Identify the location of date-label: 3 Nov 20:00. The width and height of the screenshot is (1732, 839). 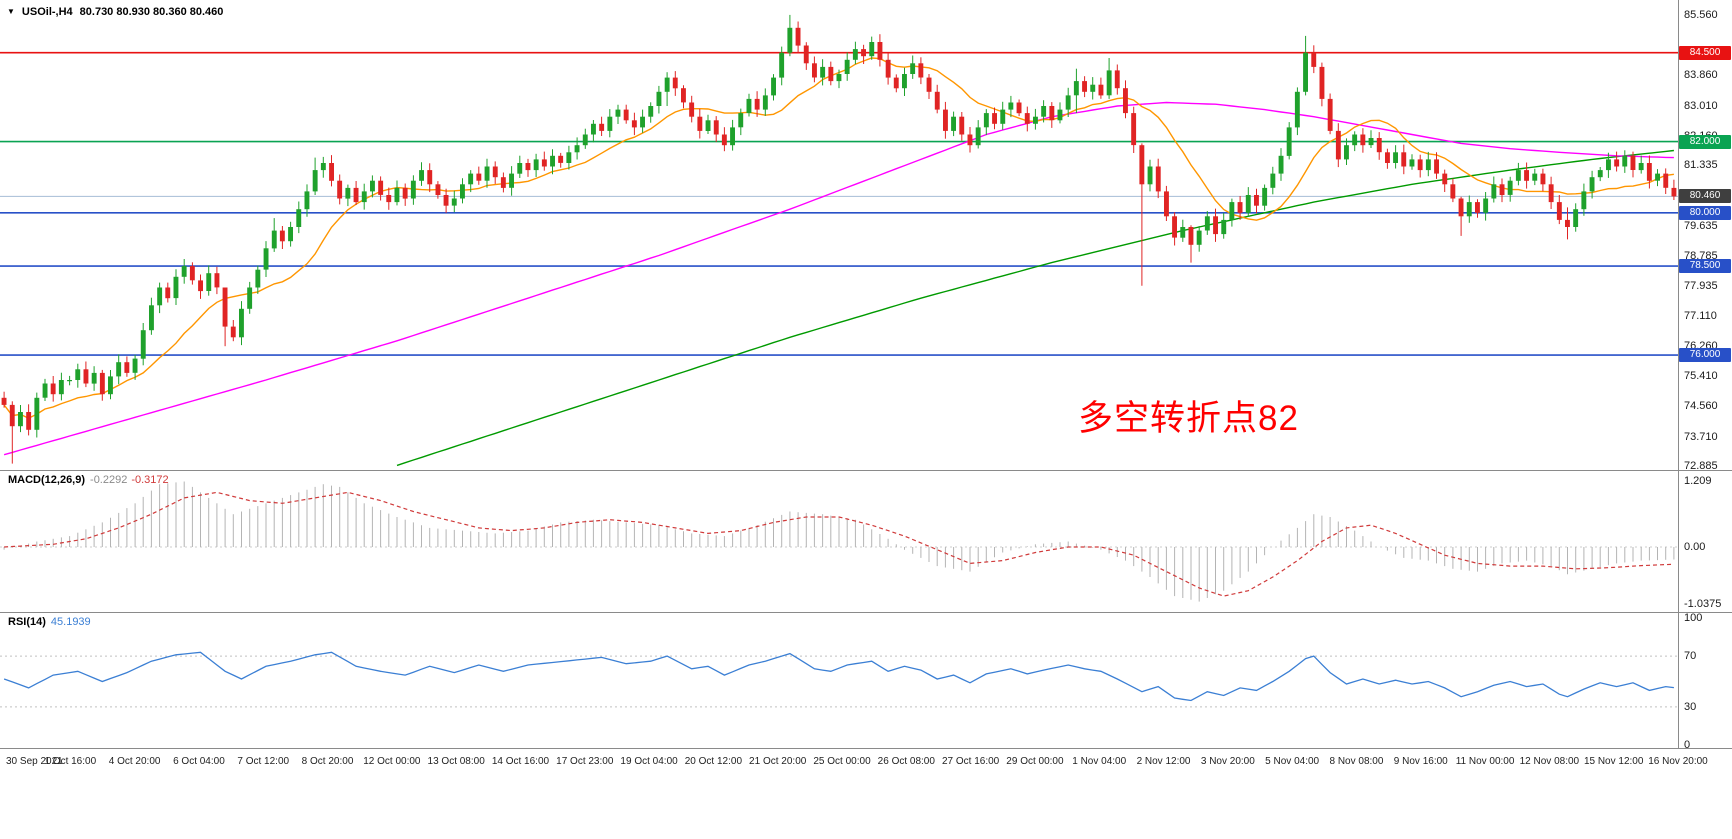
(1227, 761).